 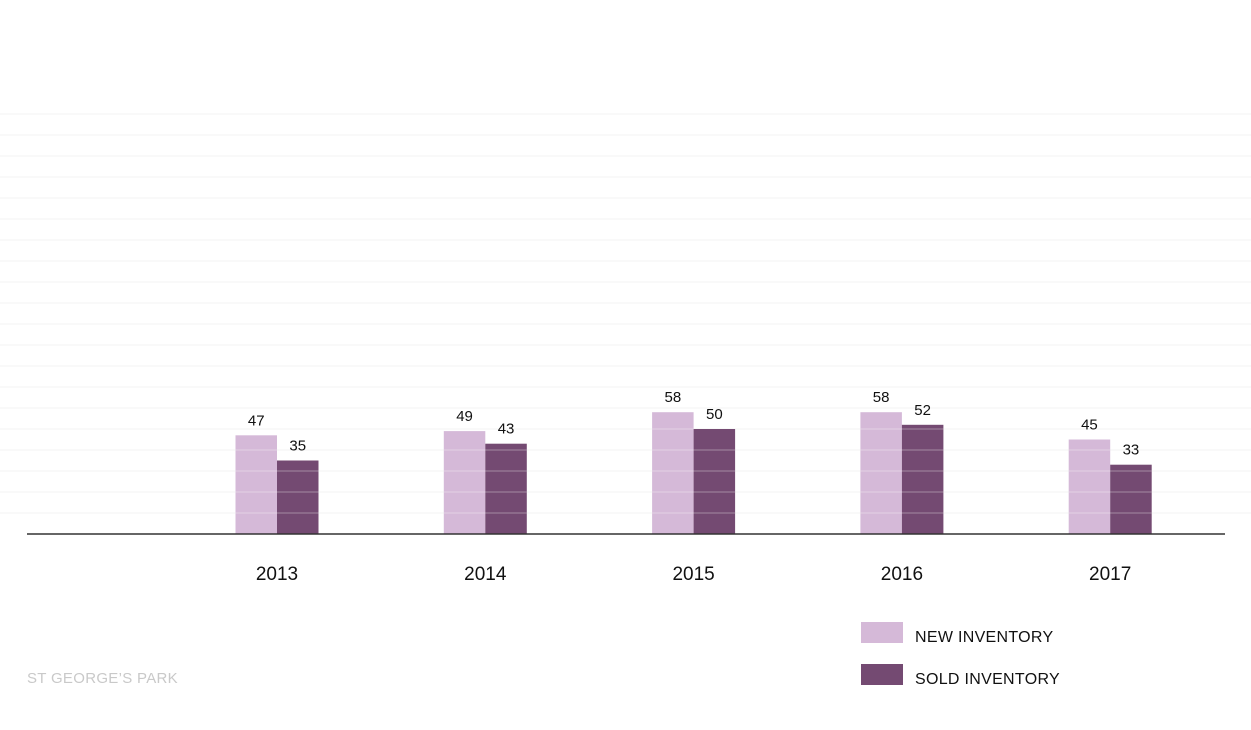 I want to click on data-label-new-2013: 47, so click(x=256, y=420).